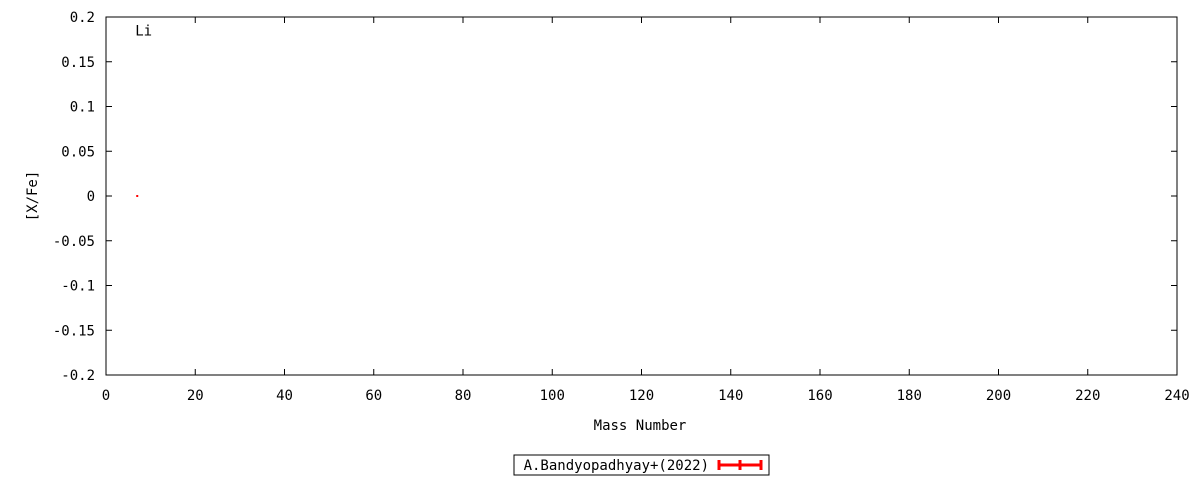 Image resolution: width=1200 pixels, height=480 pixels. I want to click on y-tick-label: -0.2, so click(78, 376).